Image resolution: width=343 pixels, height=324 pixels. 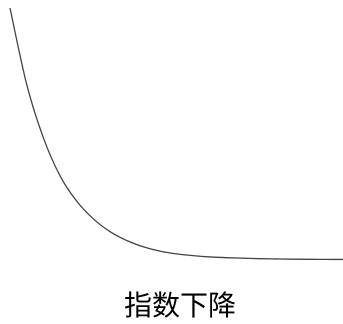 What do you see at coordinates (180, 305) in the screenshot?
I see `chart-caption: 指数下降` at bounding box center [180, 305].